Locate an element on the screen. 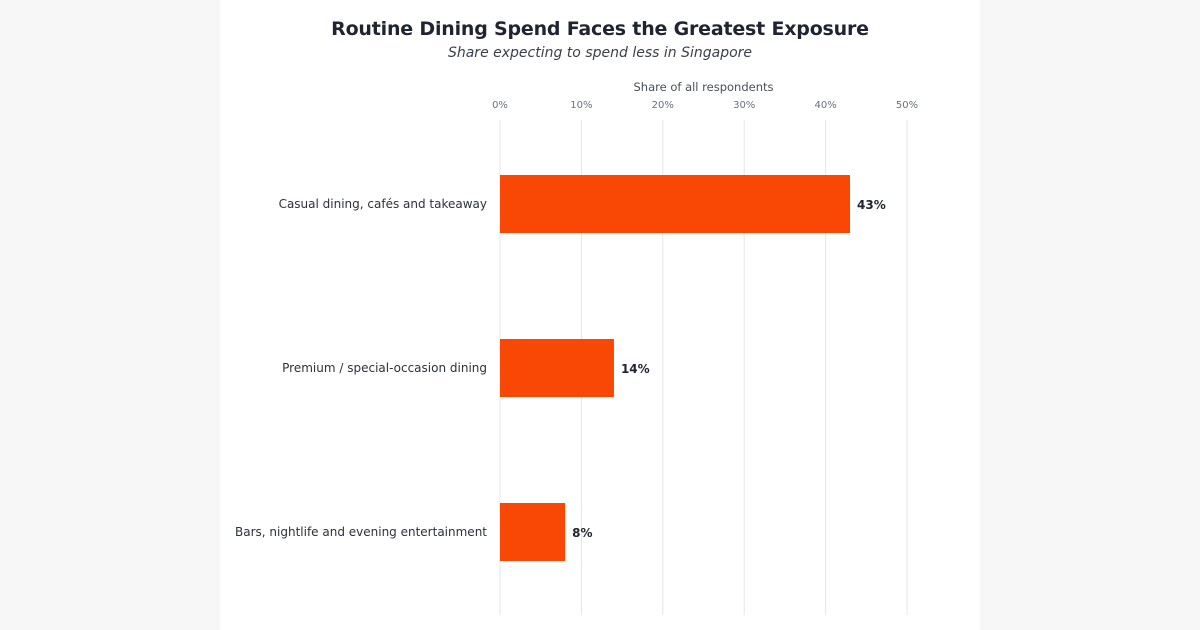 Image resolution: width=1200 pixels, height=630 pixels. x-tick-labels: 0% 10% 20% 30% 40% 50% is located at coordinates (705, 105).